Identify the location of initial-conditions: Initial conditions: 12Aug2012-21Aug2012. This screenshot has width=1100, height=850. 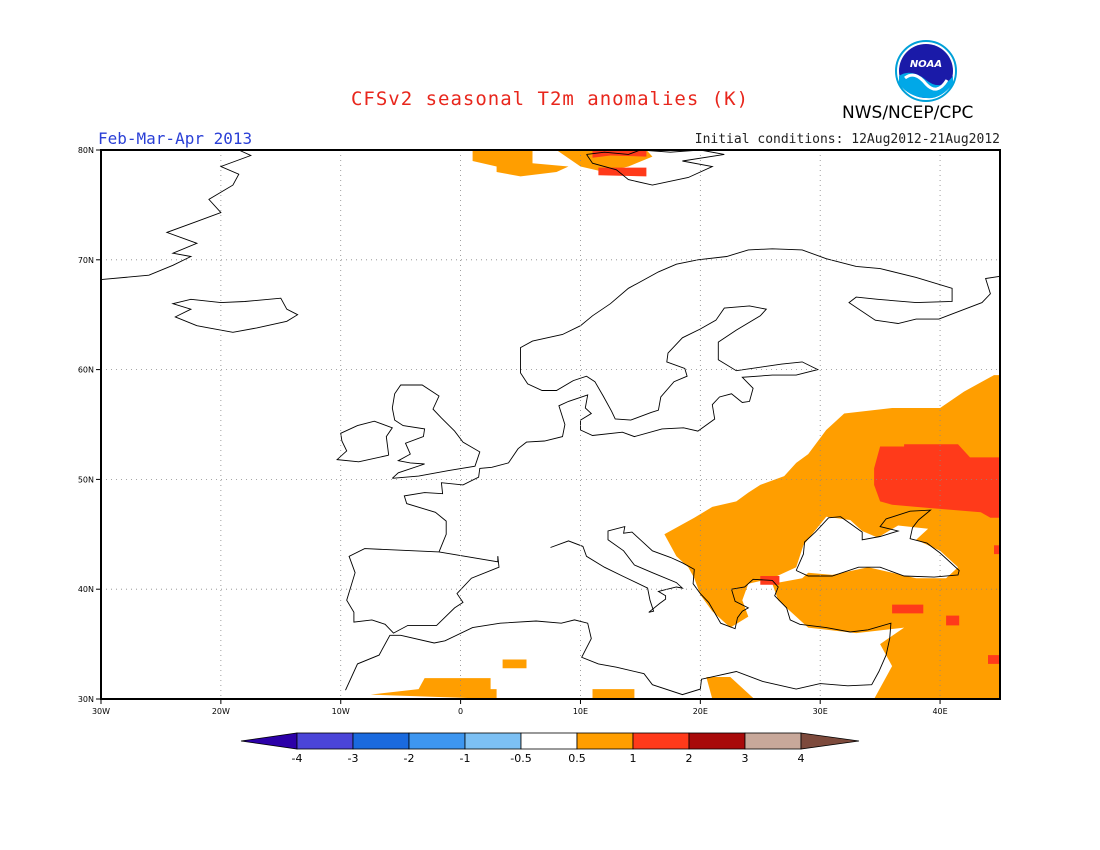
(847, 139).